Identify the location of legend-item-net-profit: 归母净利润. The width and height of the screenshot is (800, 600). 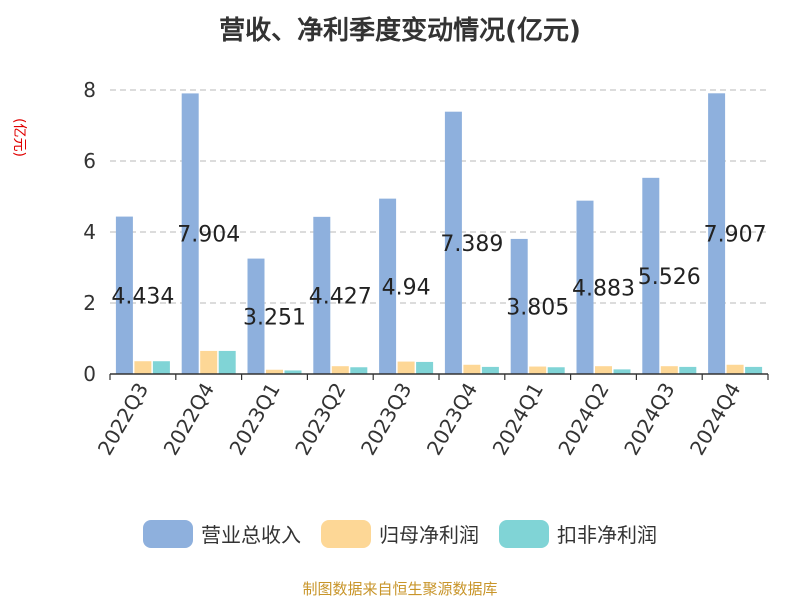
(400, 533).